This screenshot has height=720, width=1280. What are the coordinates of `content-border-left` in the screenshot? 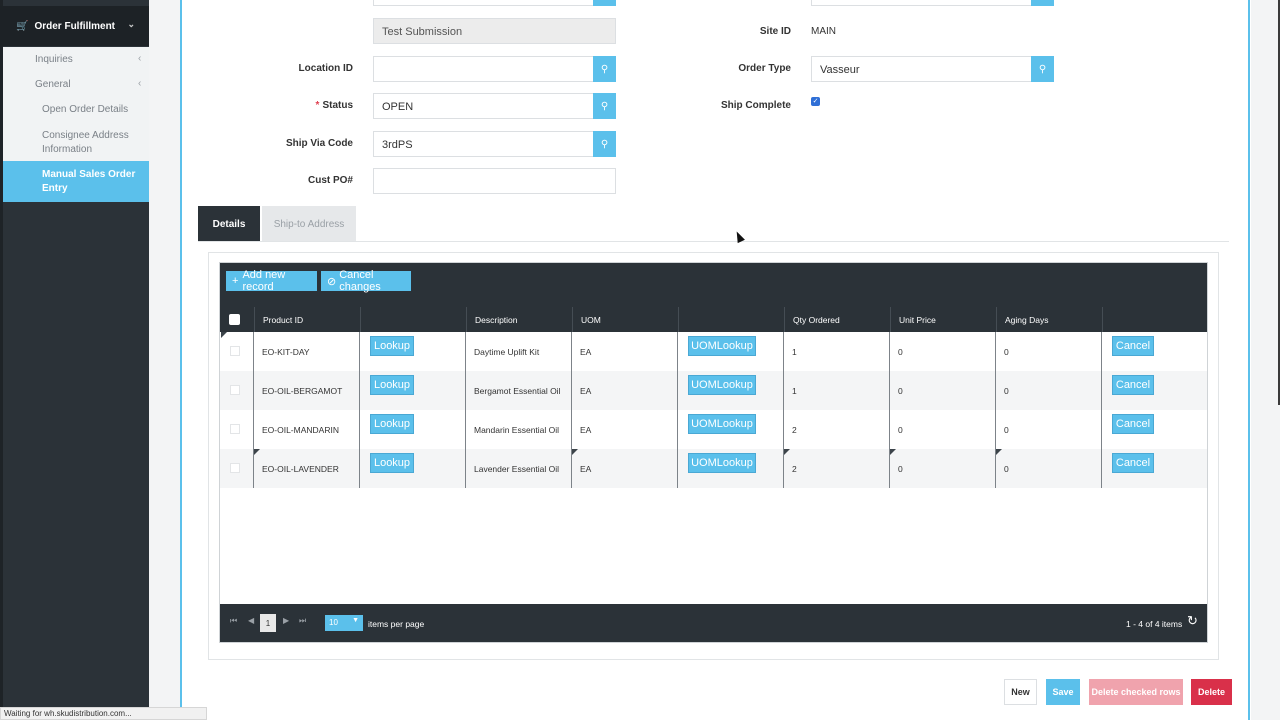 It's located at (181, 360).